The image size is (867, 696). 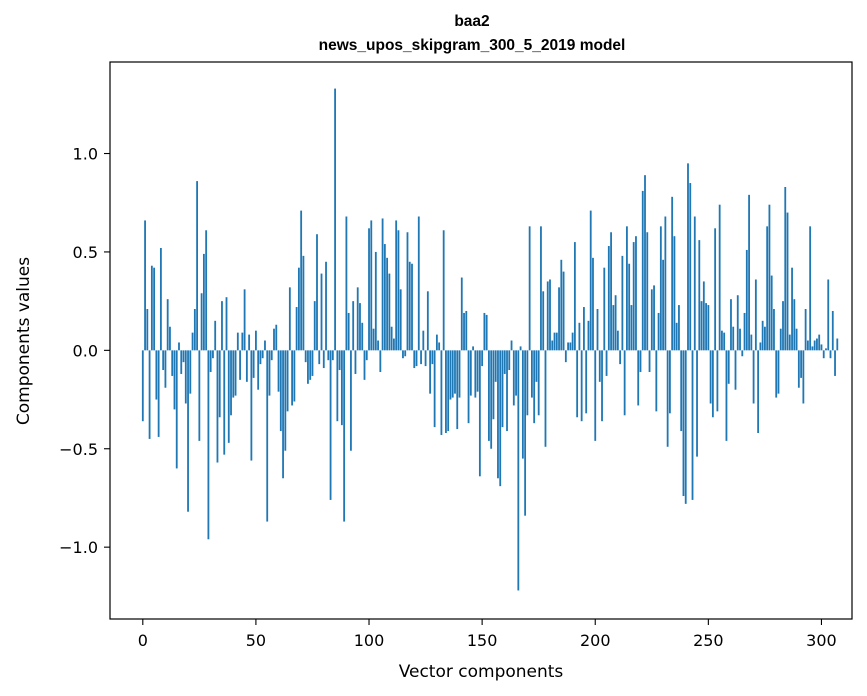 What do you see at coordinates (487, 634) in the screenshot?
I see `x-axis-ticks: 0 50 100 150 200 250 300` at bounding box center [487, 634].